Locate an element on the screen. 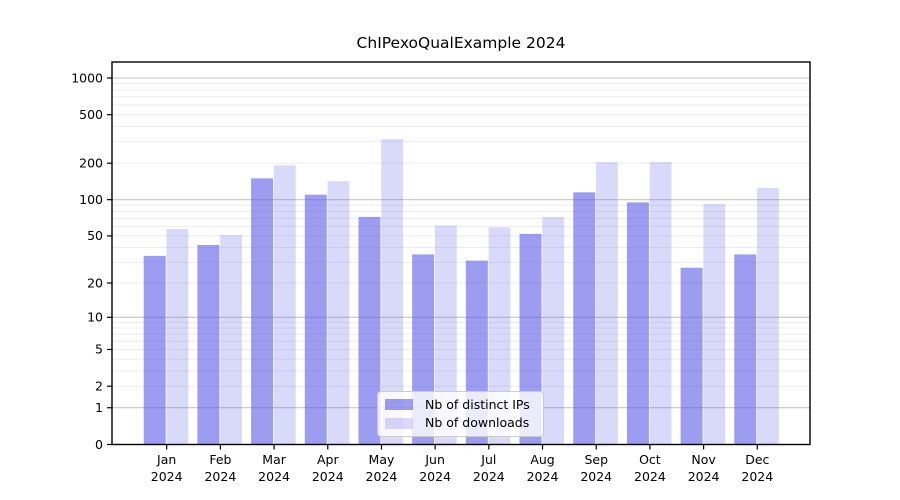  bar-distinct-ips-dec is located at coordinates (745, 349).